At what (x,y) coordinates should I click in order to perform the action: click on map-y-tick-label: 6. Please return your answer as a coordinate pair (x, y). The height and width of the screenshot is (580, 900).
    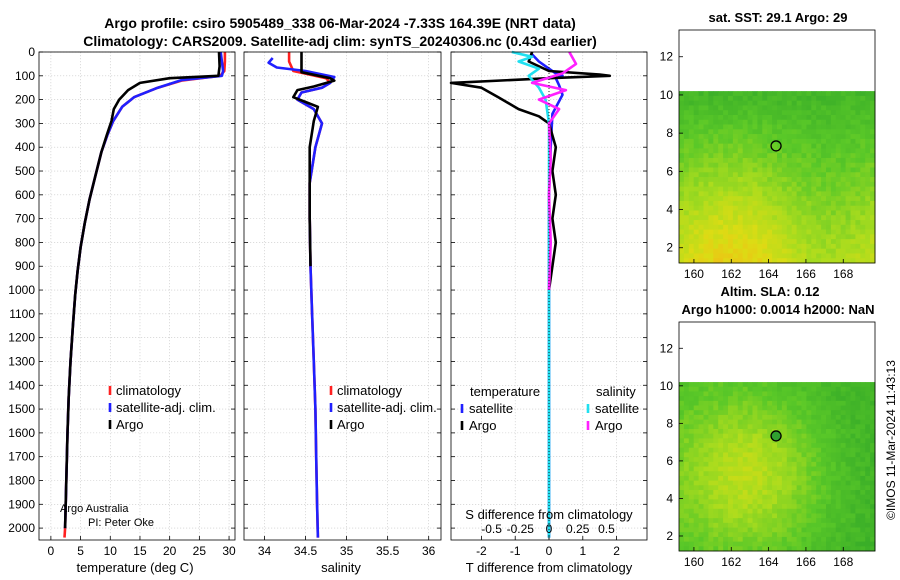
    Looking at the image, I should click on (669, 461).